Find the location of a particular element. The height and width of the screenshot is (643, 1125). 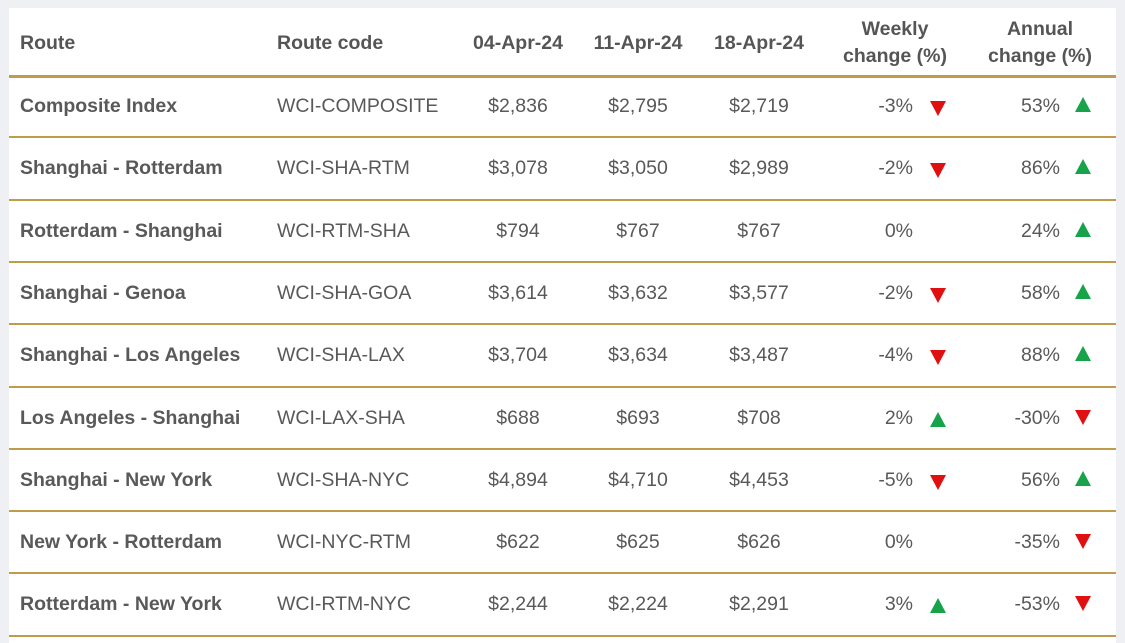

row-value-04-apr: $3,704 is located at coordinates (518, 355).